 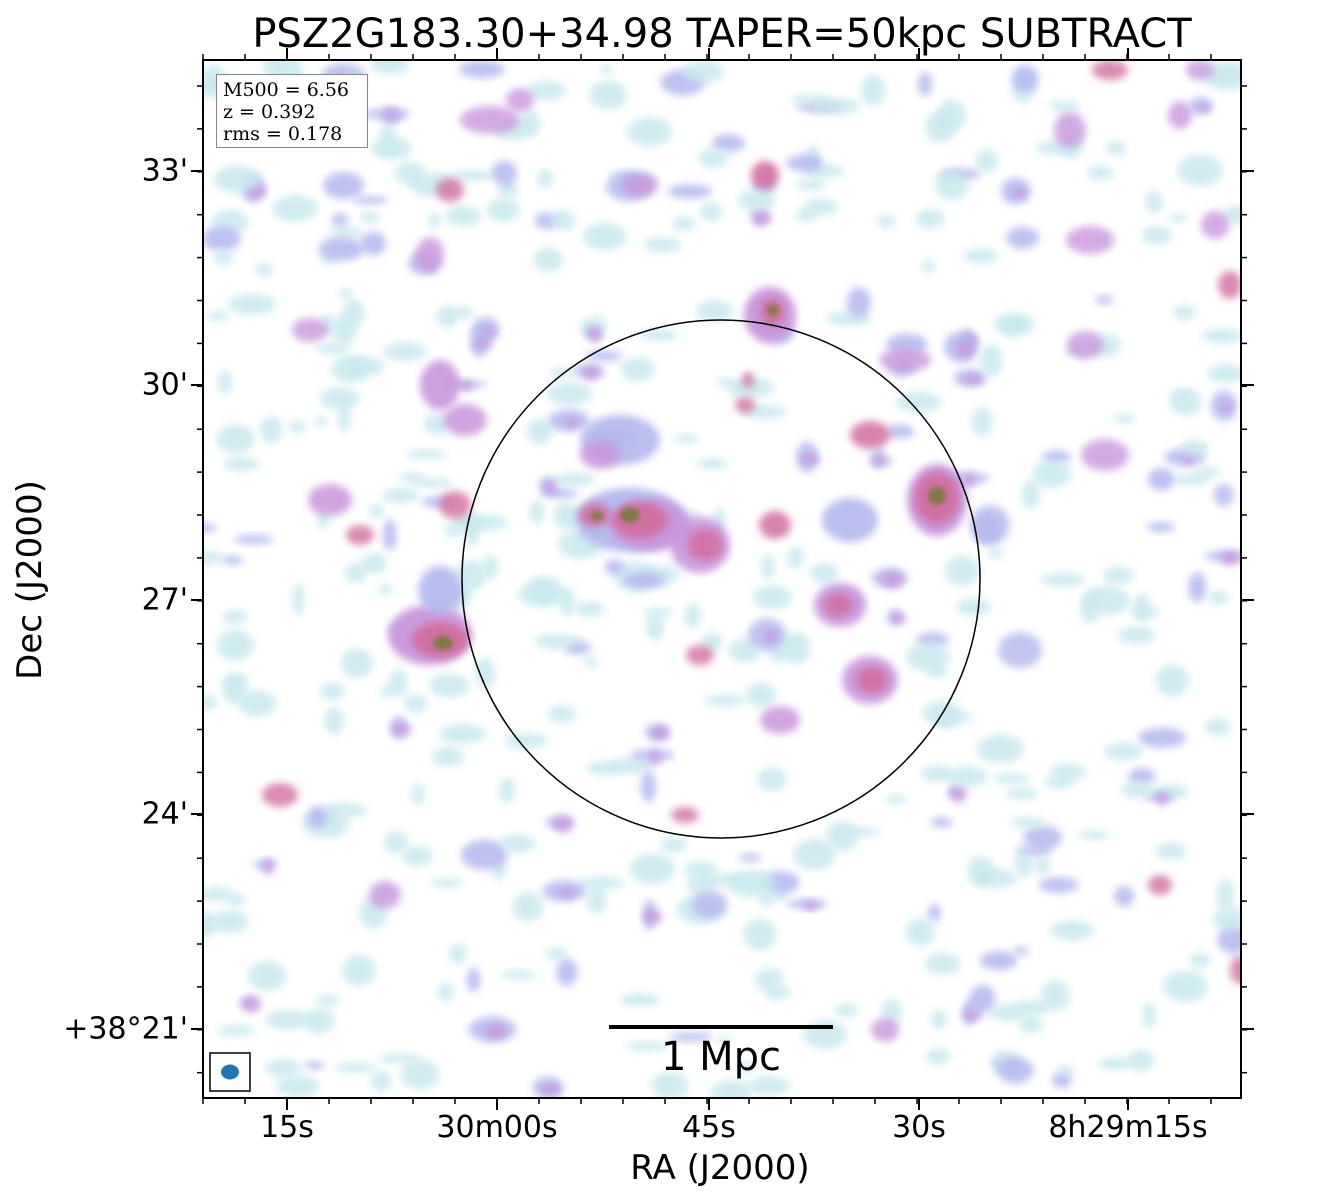 What do you see at coordinates (164, 171) in the screenshot?
I see `y-tick-label: 33'` at bounding box center [164, 171].